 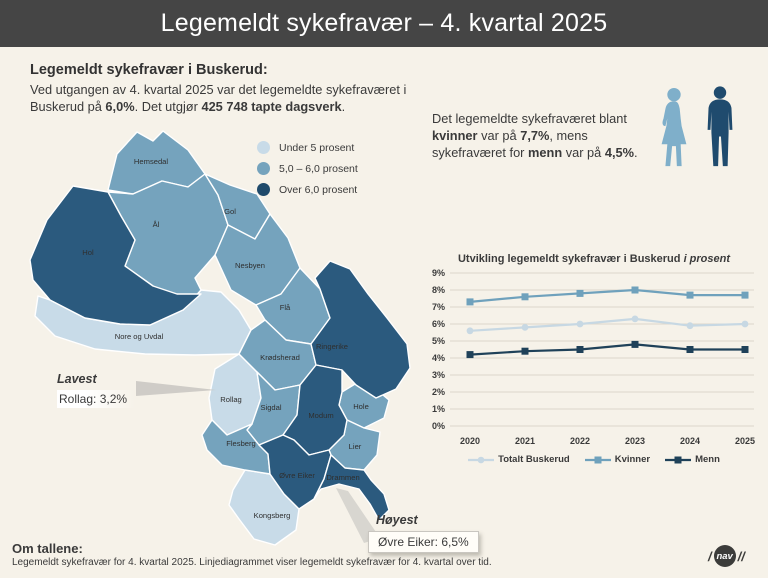 What do you see at coordinates (176, 388) in the screenshot?
I see `lavest-callout-pointer` at bounding box center [176, 388].